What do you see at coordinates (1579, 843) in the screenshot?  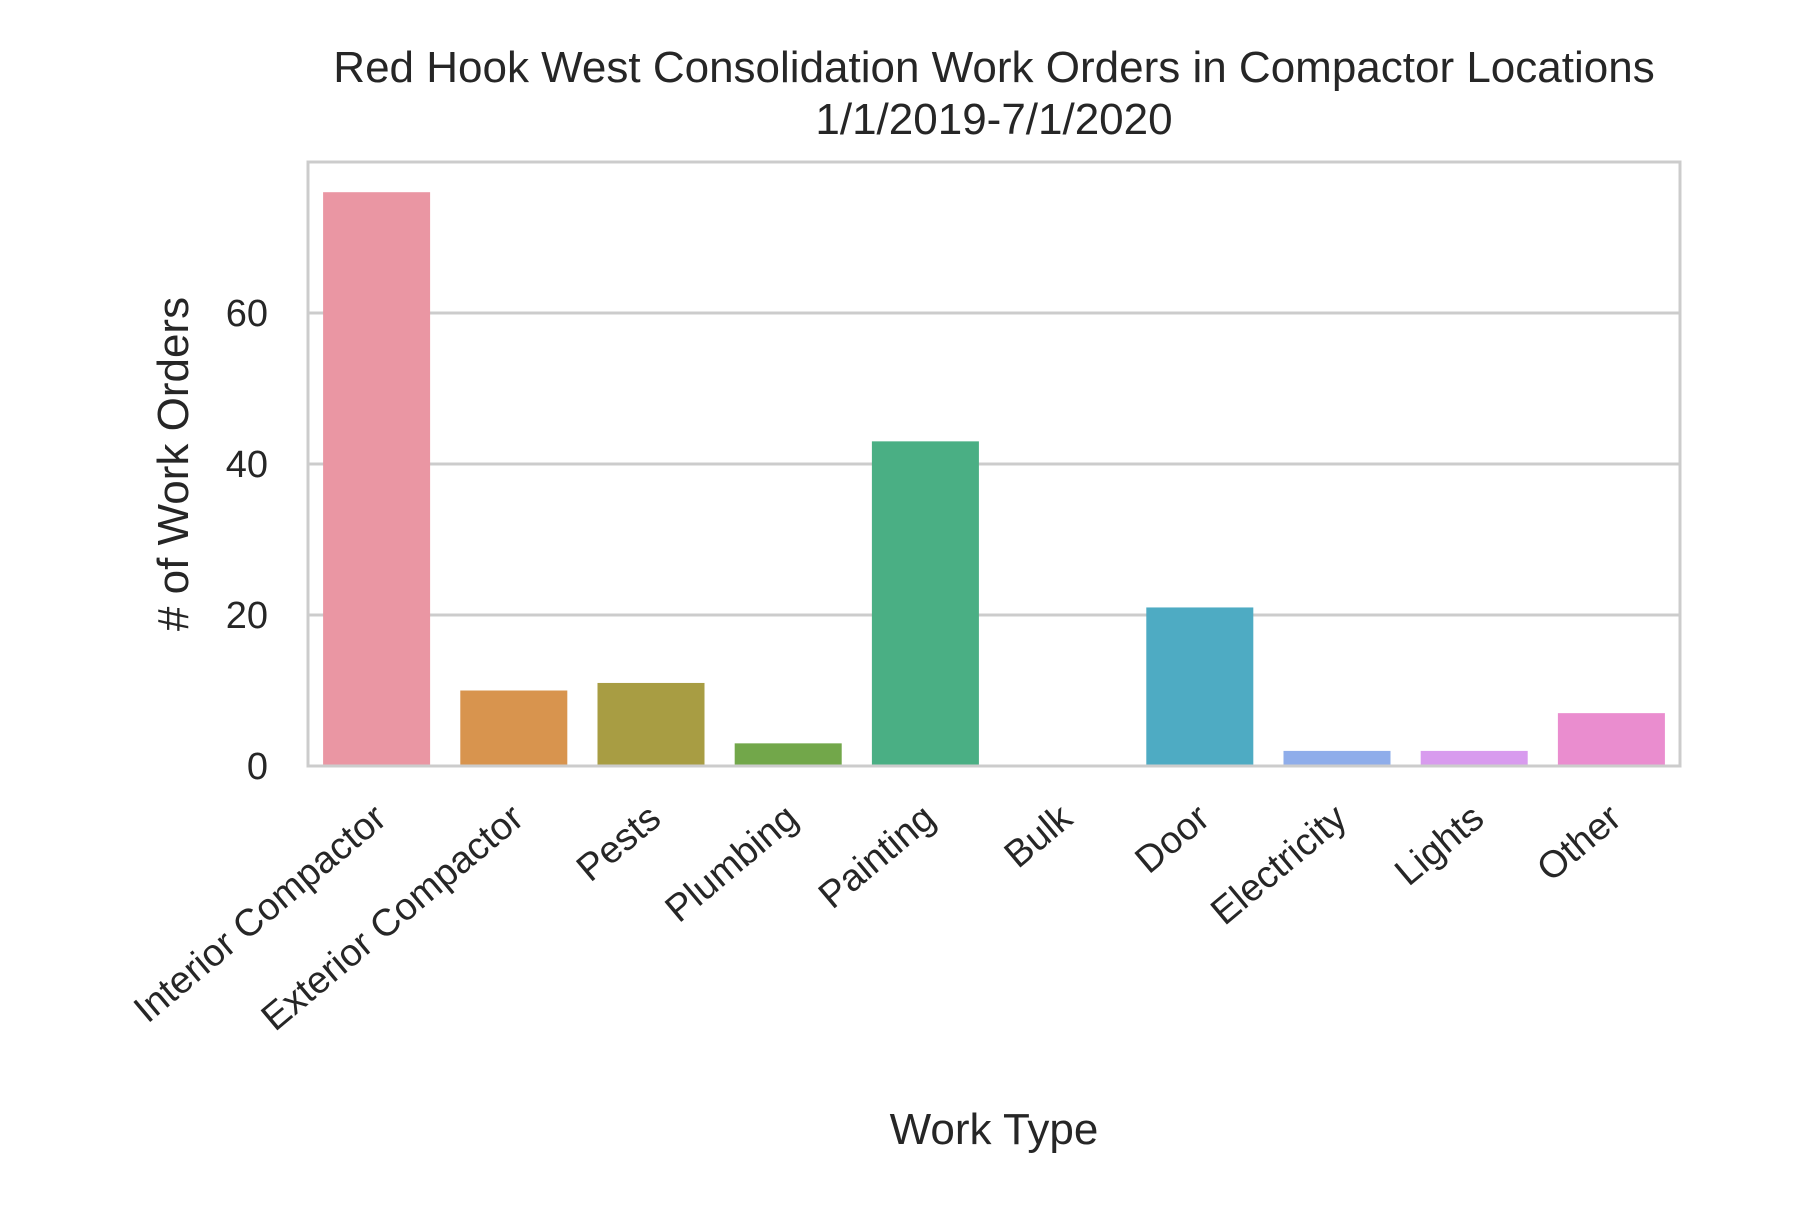 I see `x-tick-label: Other` at bounding box center [1579, 843].